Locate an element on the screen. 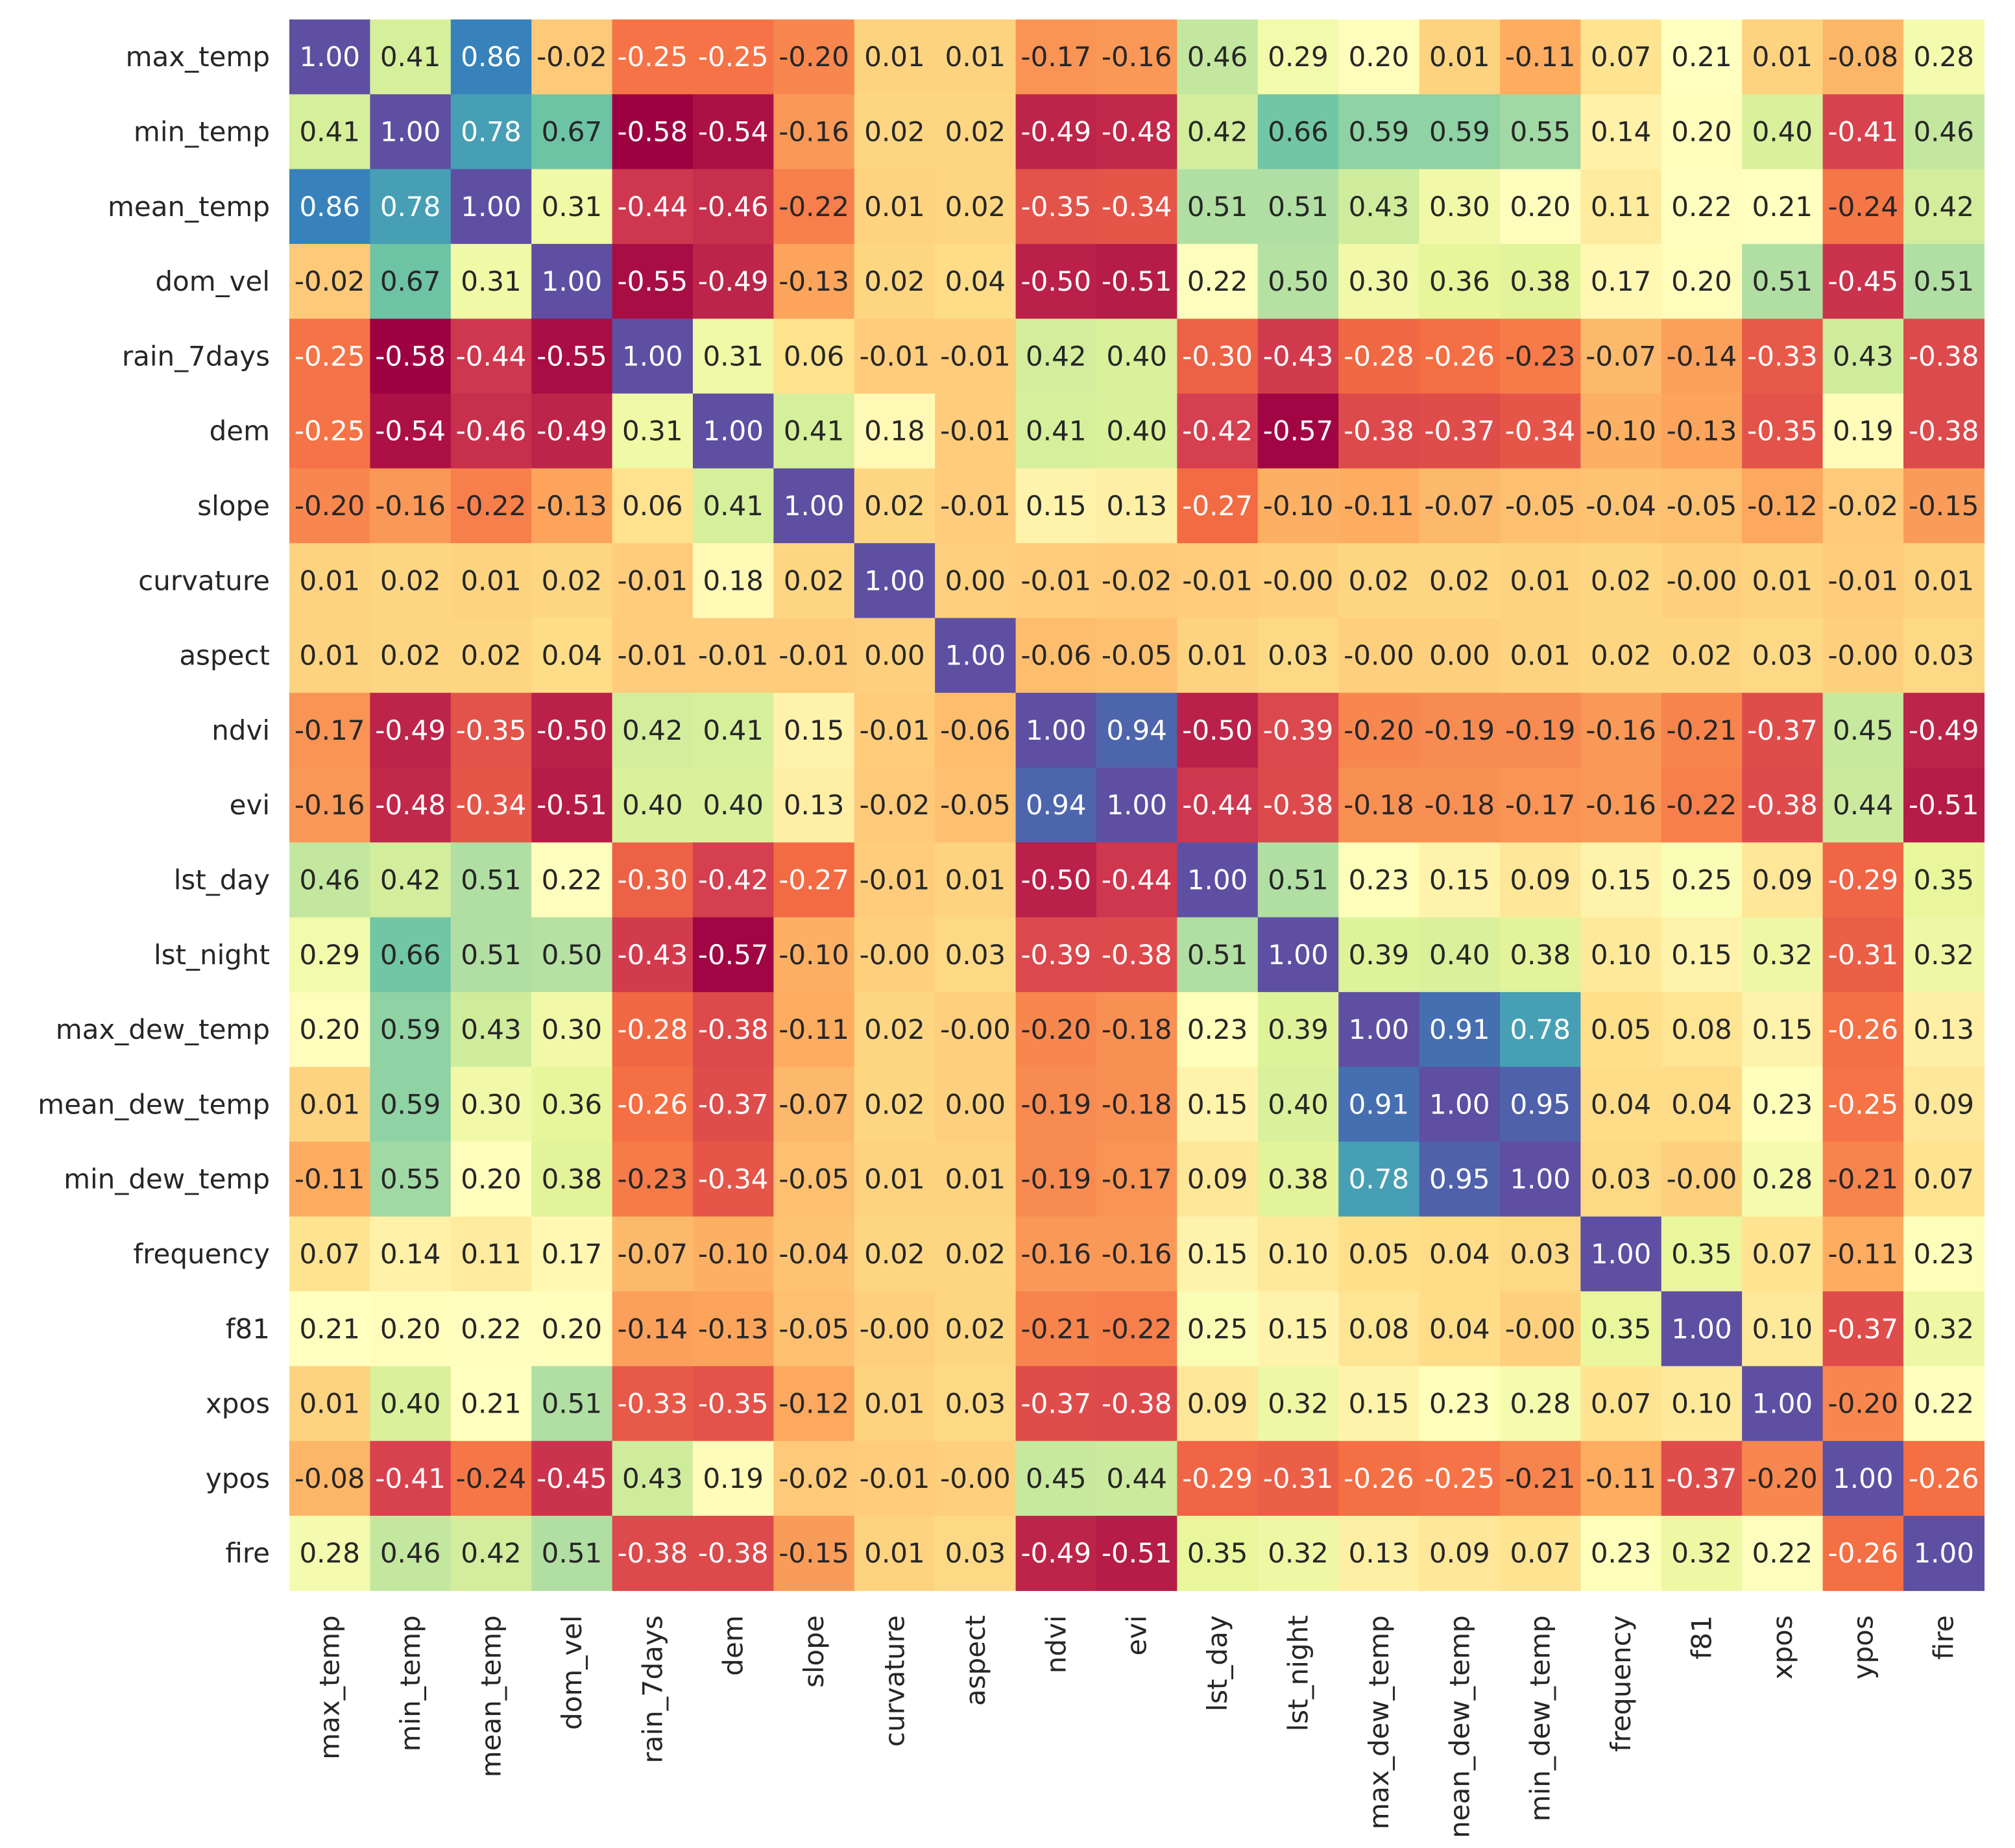 This screenshot has width=2015, height=1848. heatmap-cell-xpos-max_temp is located at coordinates (329, 1404).